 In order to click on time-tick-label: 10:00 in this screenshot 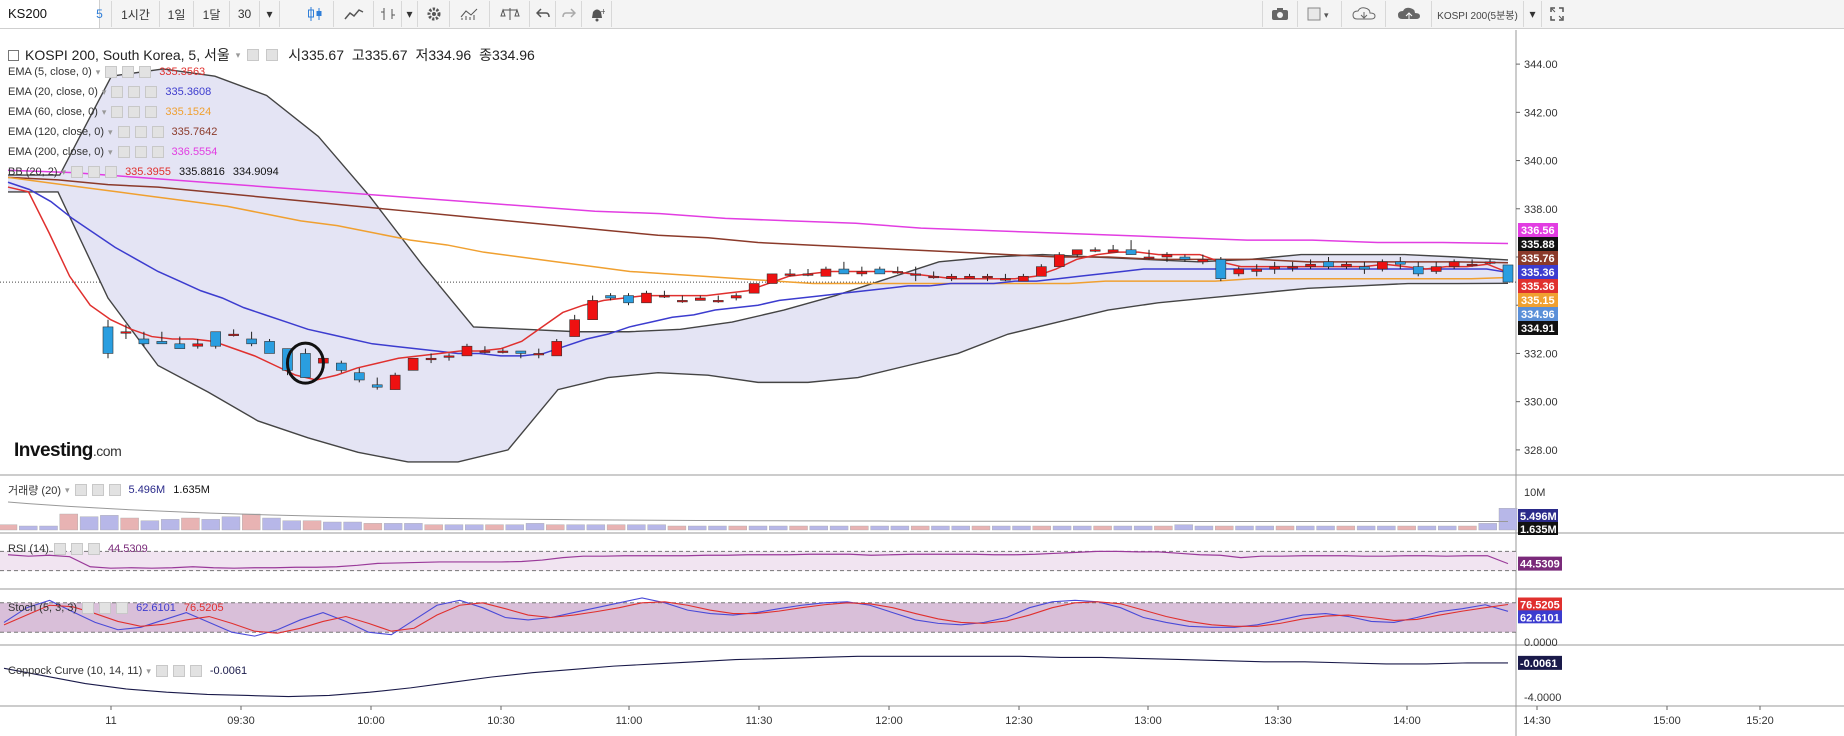, I will do `click(371, 721)`.